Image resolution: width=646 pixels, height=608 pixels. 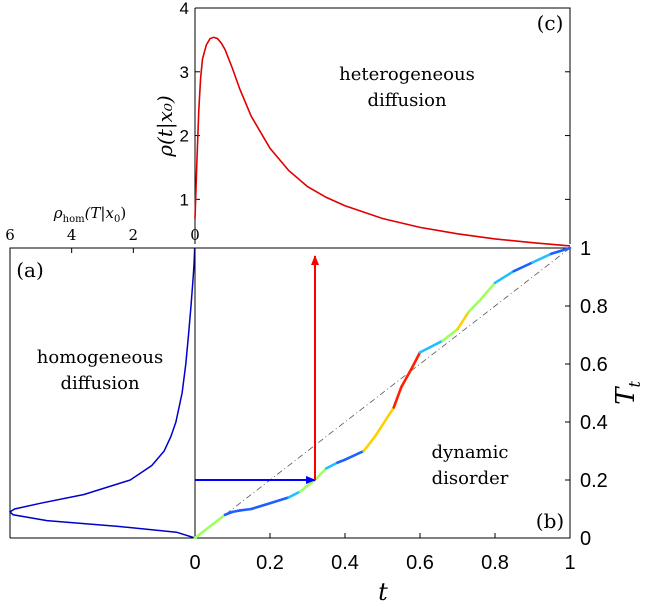 What do you see at coordinates (270, 563) in the screenshot?
I see `panel-b-xtick-label: 0.2` at bounding box center [270, 563].